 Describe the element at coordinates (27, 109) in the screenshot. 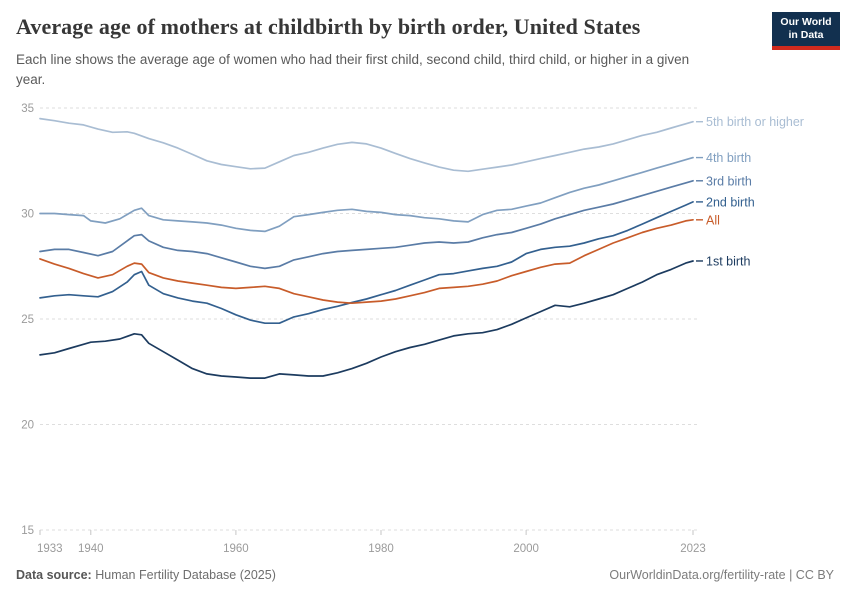

I see `y-axis-label-35: 35` at that location.